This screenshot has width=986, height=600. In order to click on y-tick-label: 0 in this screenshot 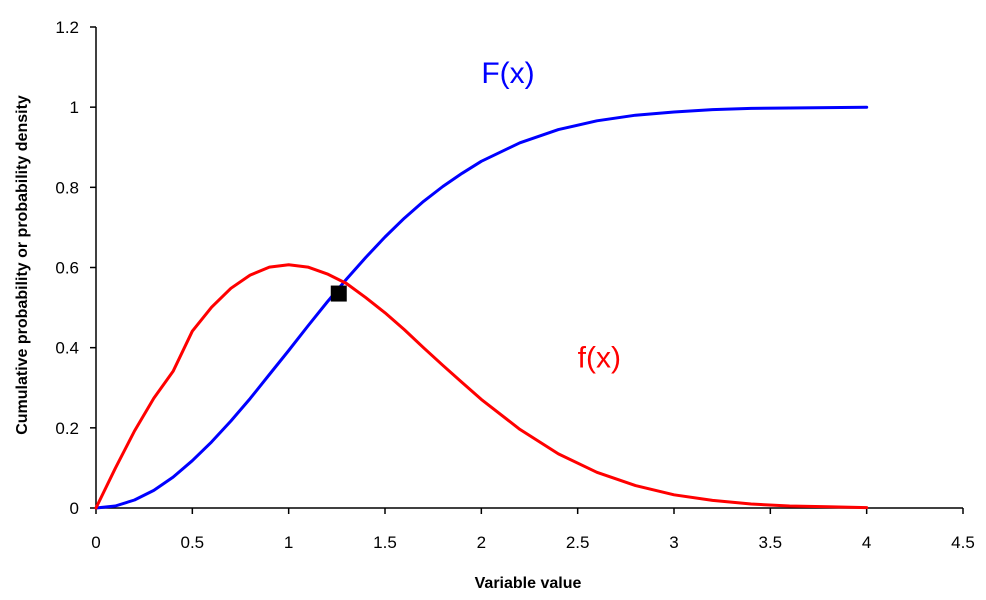, I will do `click(74, 508)`.